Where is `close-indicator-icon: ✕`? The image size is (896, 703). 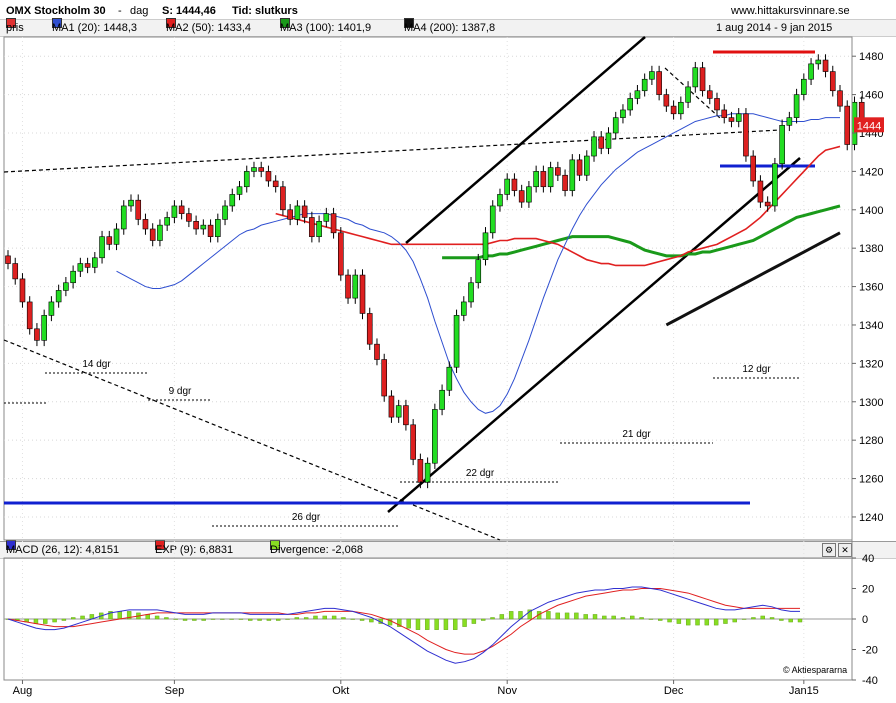 close-indicator-icon: ✕ is located at coordinates (845, 550).